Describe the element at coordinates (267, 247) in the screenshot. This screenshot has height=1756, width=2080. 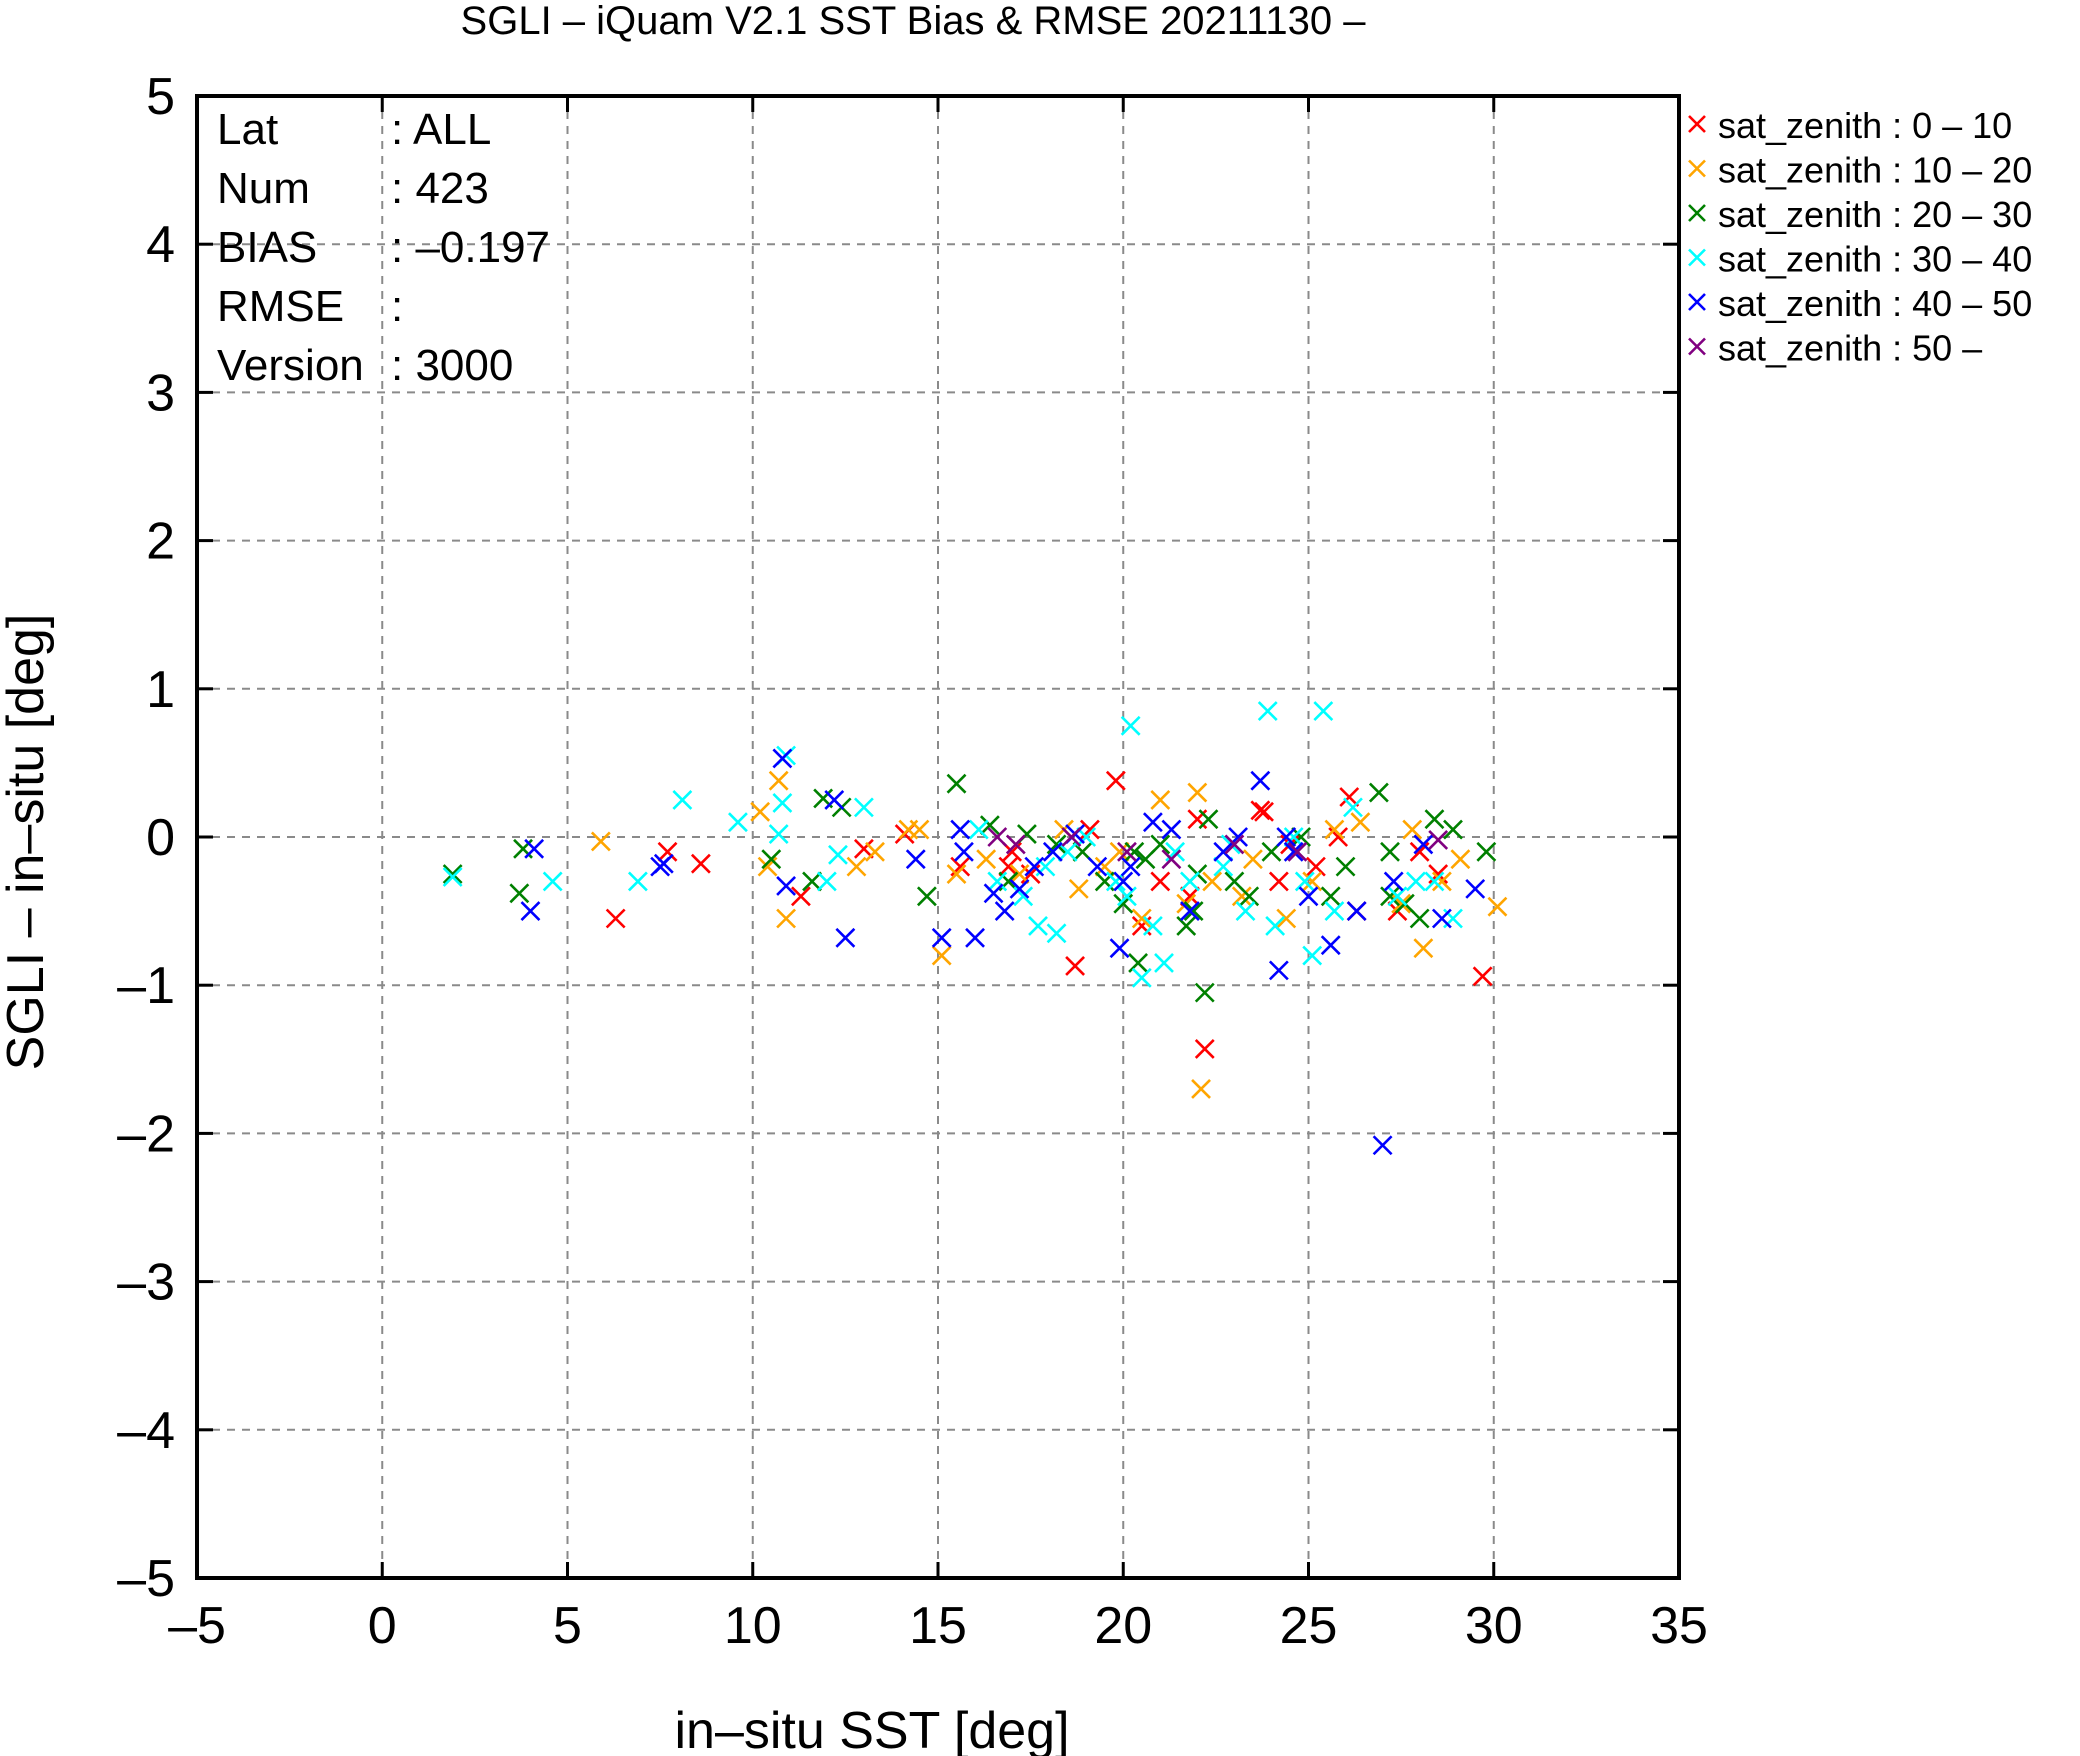
I see `stat-key: BIAS` at that location.